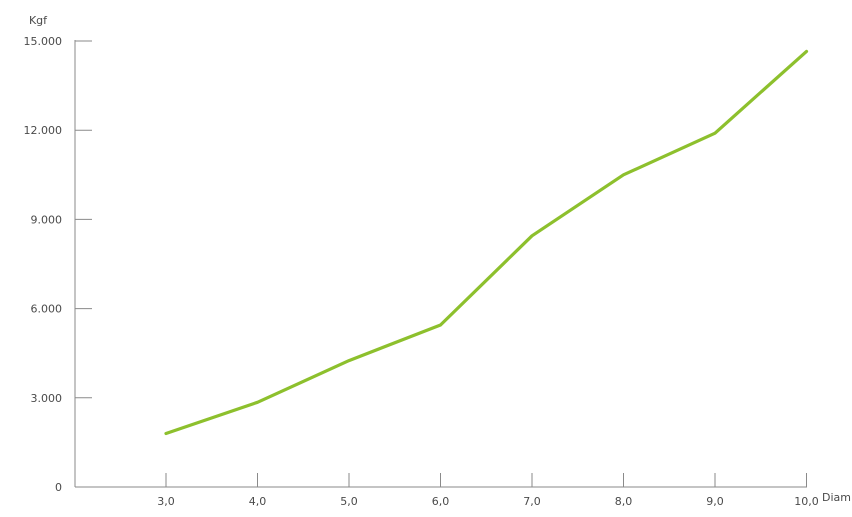 The width and height of the screenshot is (852, 517). Describe the element at coordinates (47, 219) in the screenshot. I see `y-tick-label: 9.000` at that location.